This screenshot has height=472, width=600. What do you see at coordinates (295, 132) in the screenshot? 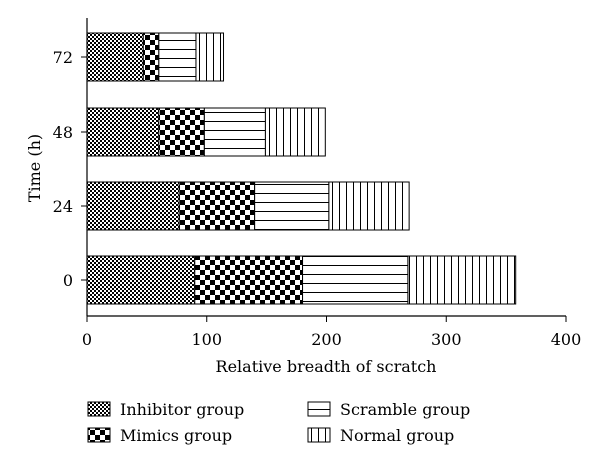
I see `bar-normal-group-t48` at bounding box center [295, 132].